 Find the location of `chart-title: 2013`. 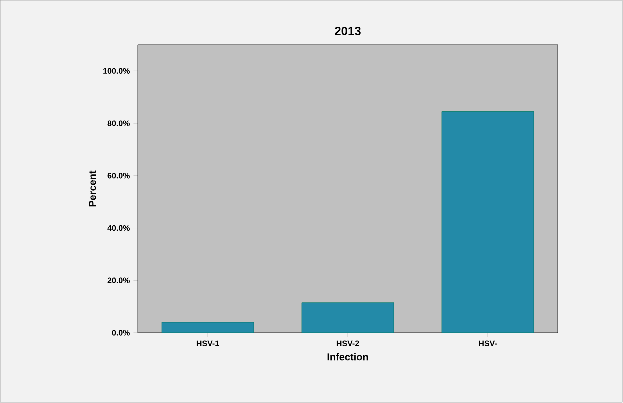

chart-title: 2013 is located at coordinates (348, 31).